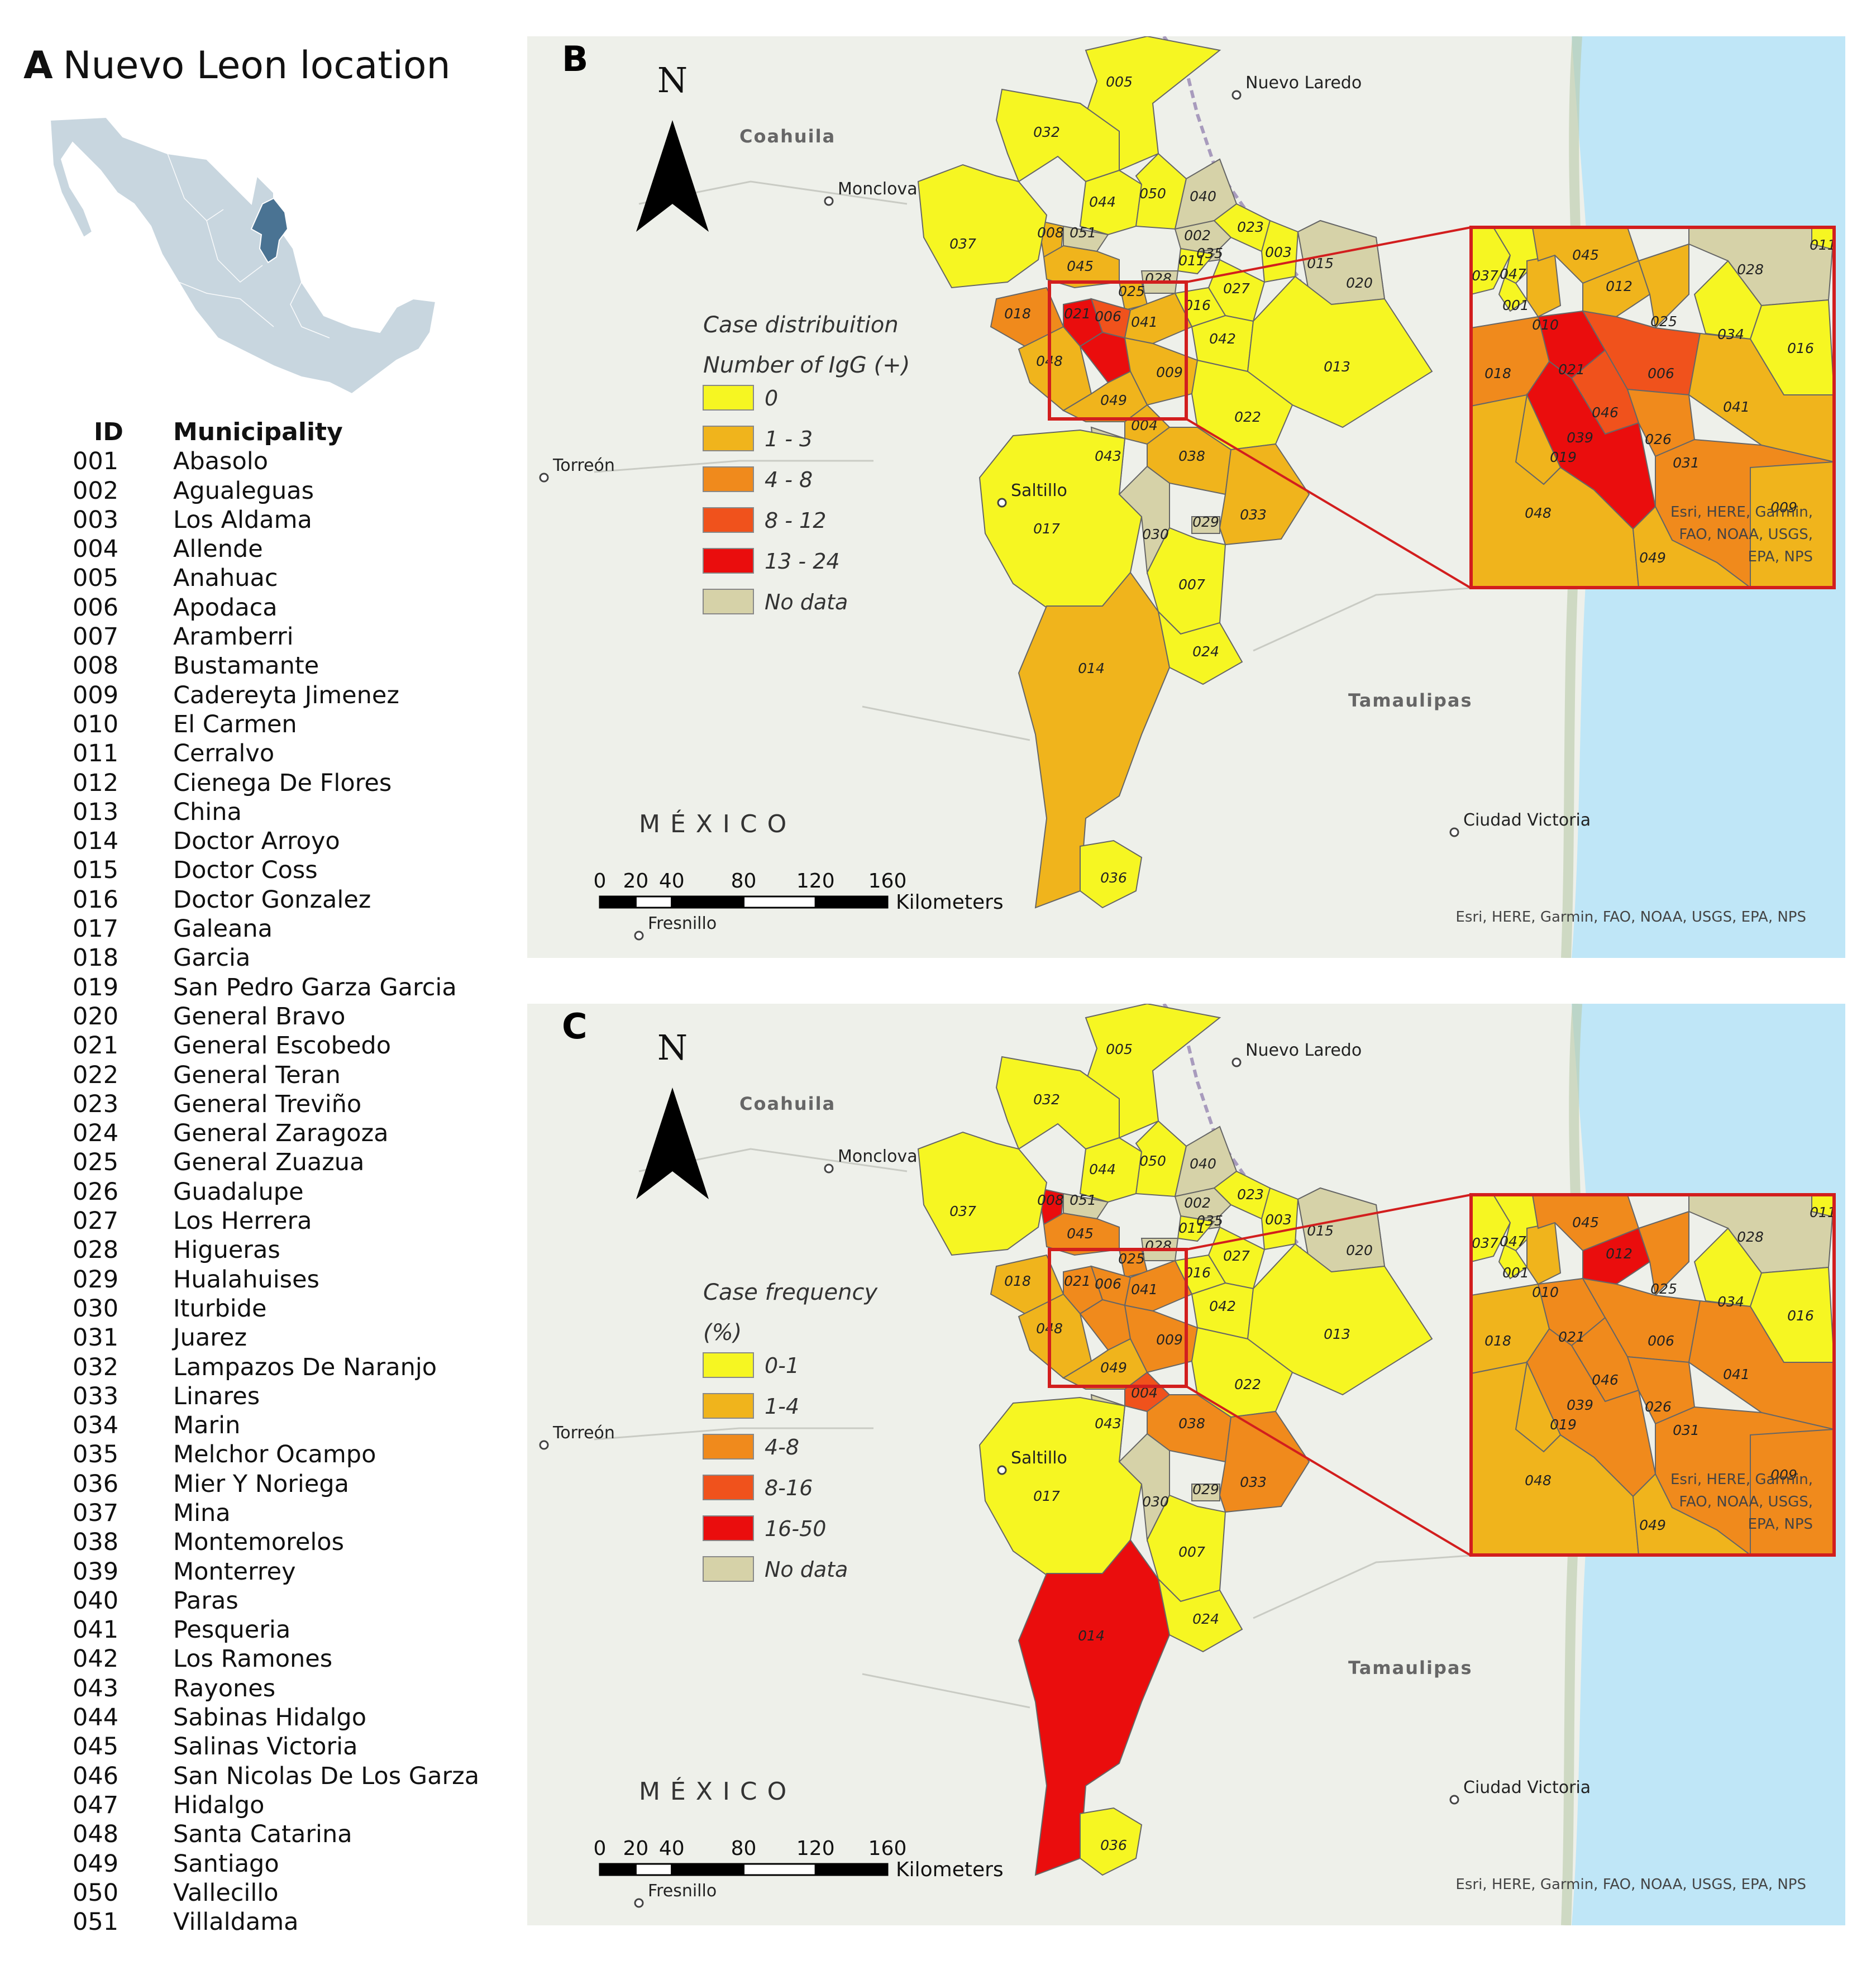  What do you see at coordinates (276, 957) in the screenshot?
I see `table-row: 018 Garcia` at bounding box center [276, 957].